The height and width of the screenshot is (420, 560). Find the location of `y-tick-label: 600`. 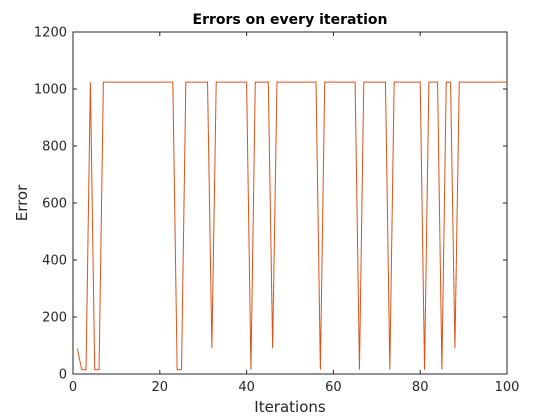

y-tick-label: 600 is located at coordinates (54, 204).